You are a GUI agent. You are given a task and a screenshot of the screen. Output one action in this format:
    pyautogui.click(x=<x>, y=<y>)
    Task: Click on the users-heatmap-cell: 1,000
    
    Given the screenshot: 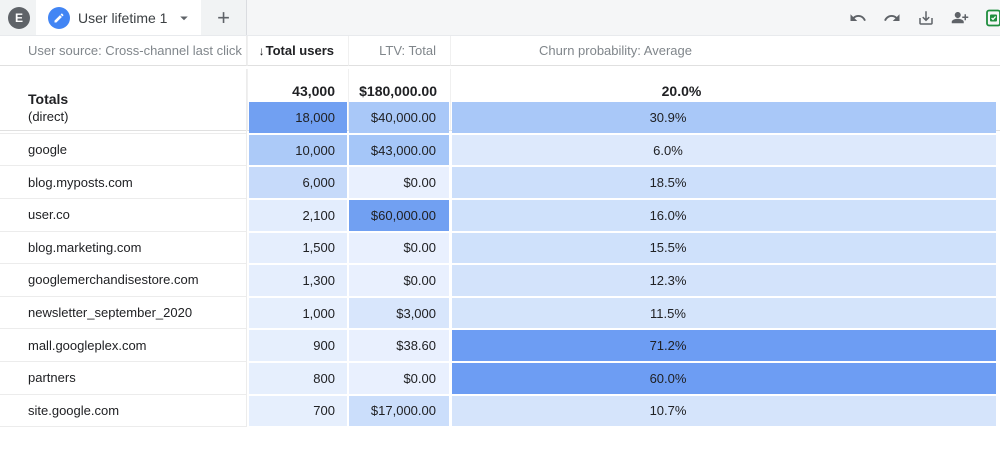 What is the action you would take?
    pyautogui.click(x=298, y=313)
    